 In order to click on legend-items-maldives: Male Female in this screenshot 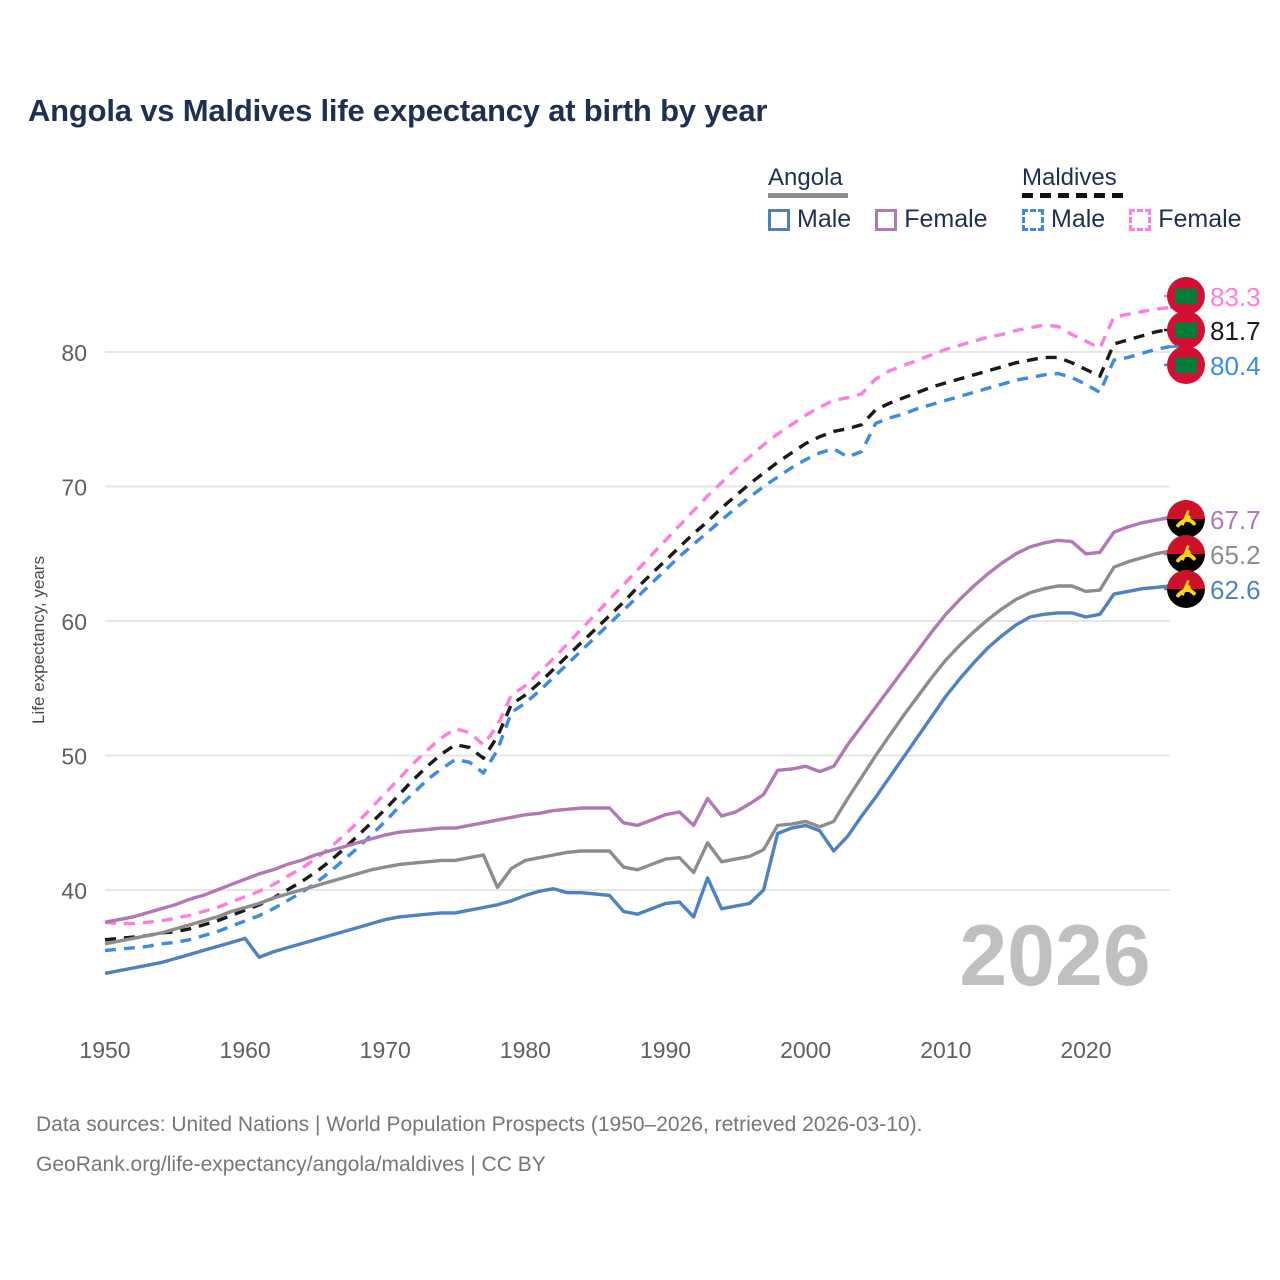, I will do `click(1132, 219)`.